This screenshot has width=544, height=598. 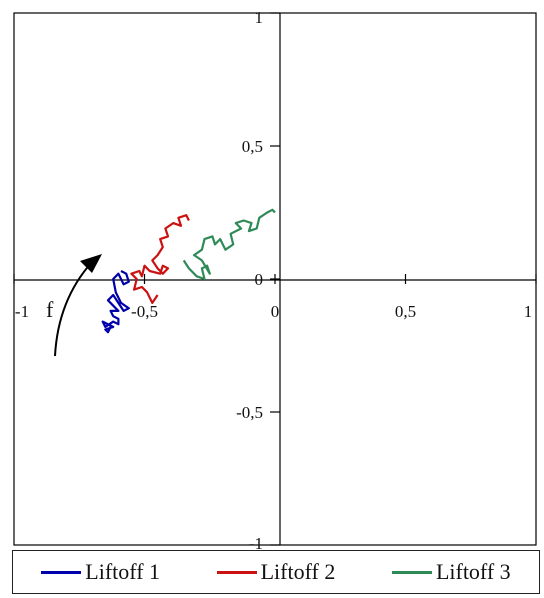 I want to click on annotation-f: f, so click(x=50, y=309).